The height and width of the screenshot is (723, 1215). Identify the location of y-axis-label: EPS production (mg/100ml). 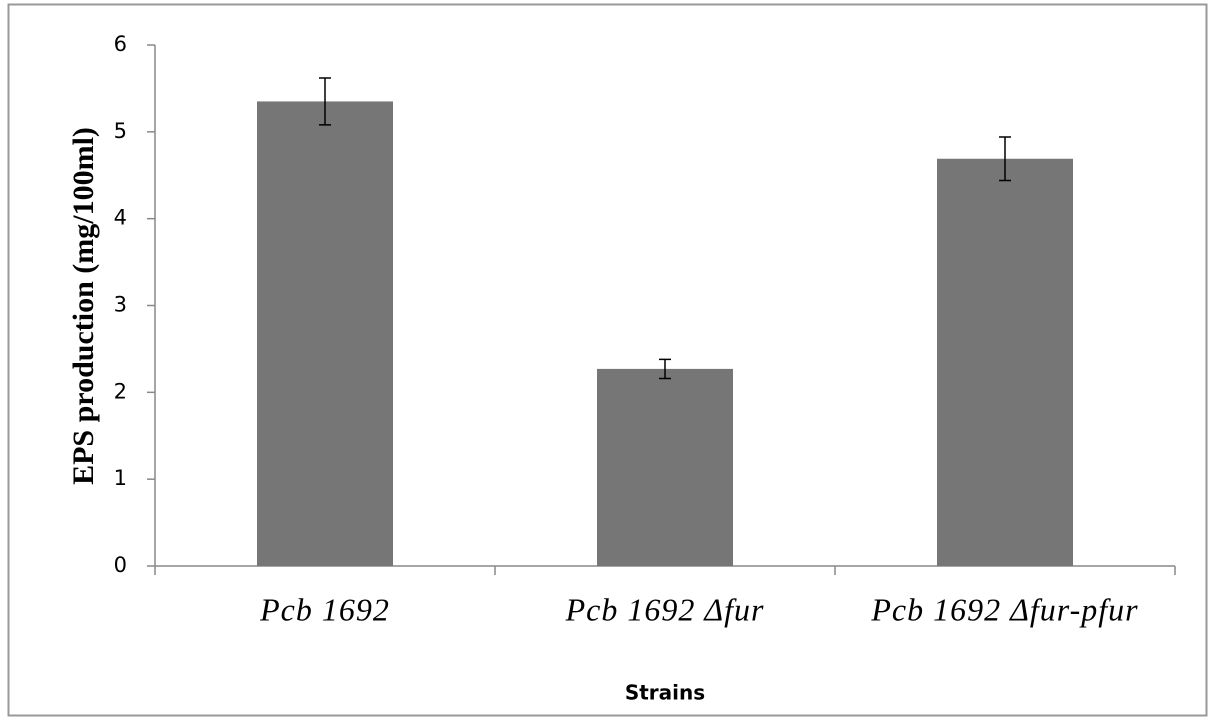
(83, 306).